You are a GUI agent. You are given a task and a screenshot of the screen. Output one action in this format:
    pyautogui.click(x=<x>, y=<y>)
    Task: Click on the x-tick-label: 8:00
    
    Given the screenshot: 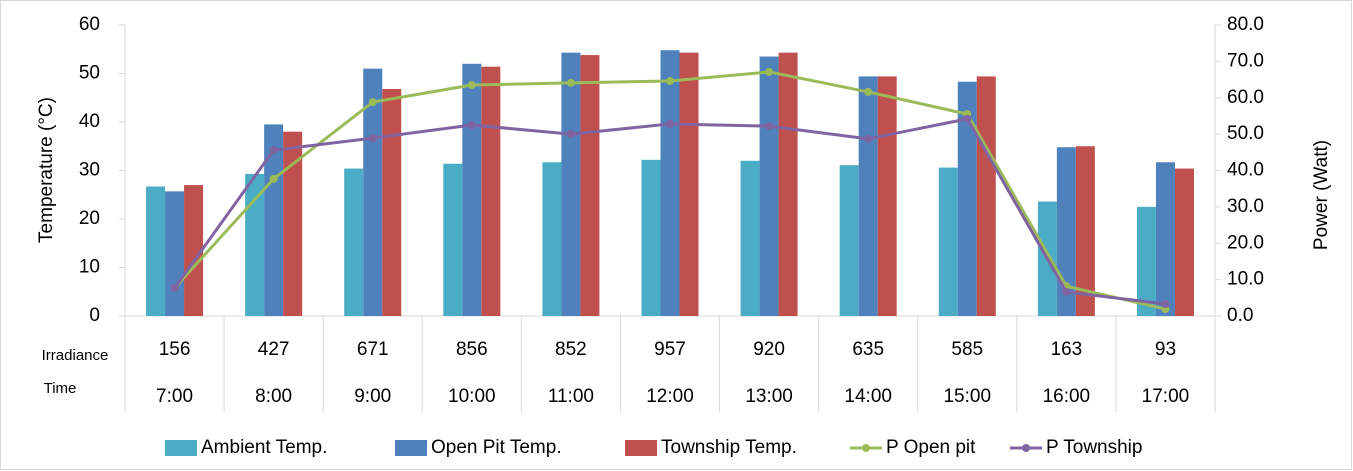 What is the action you would take?
    pyautogui.click(x=273, y=396)
    